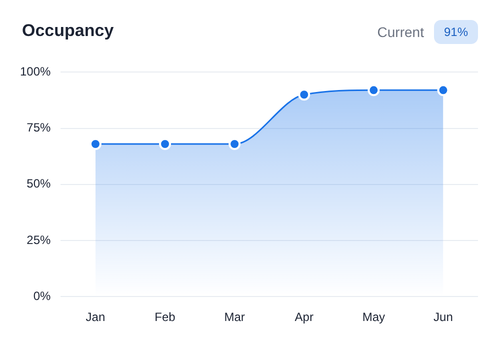  I want to click on x-tick-label: May, so click(374, 317).